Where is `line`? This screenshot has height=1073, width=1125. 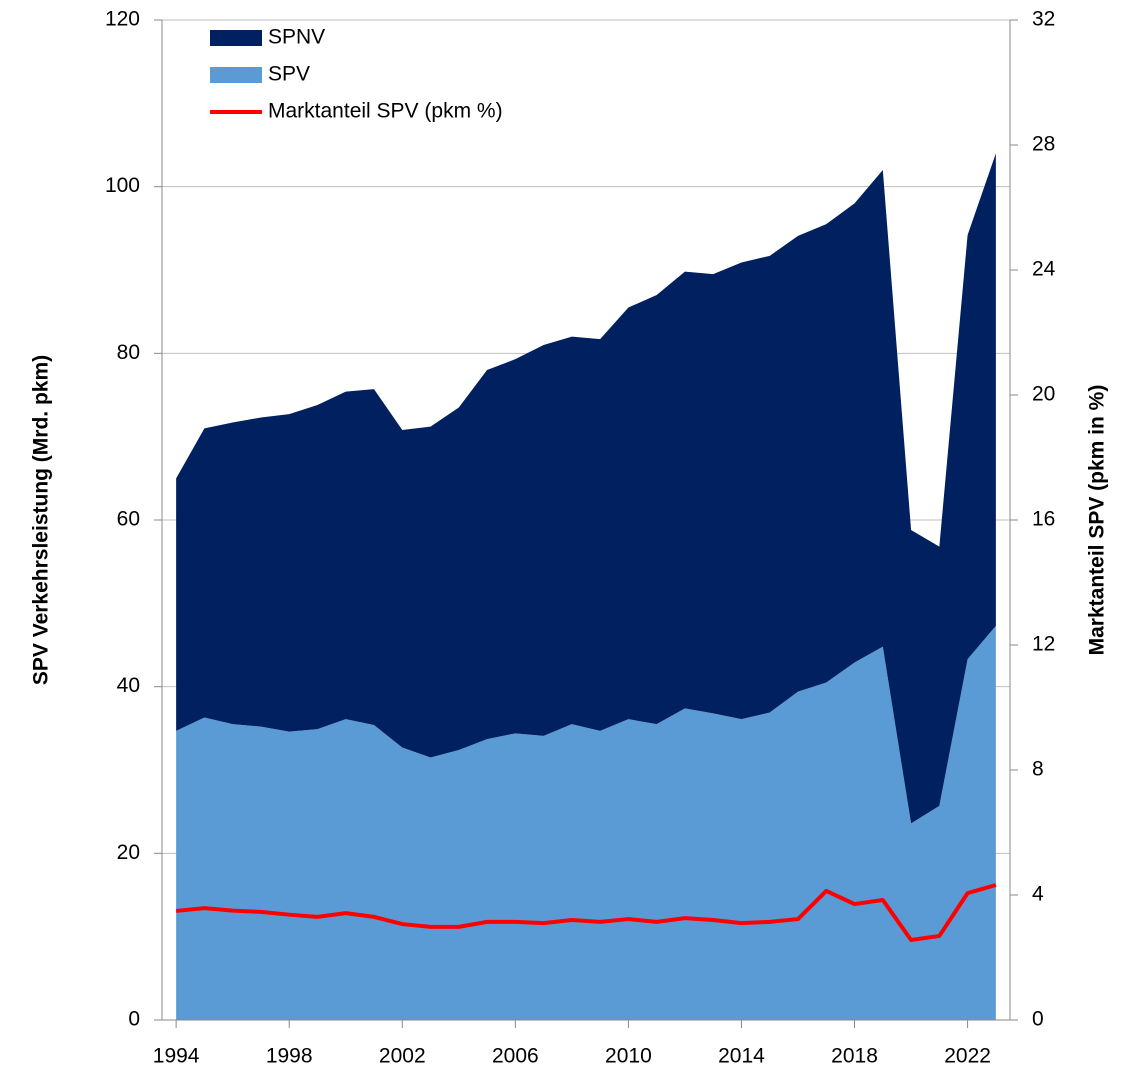 line is located at coordinates (586, 912).